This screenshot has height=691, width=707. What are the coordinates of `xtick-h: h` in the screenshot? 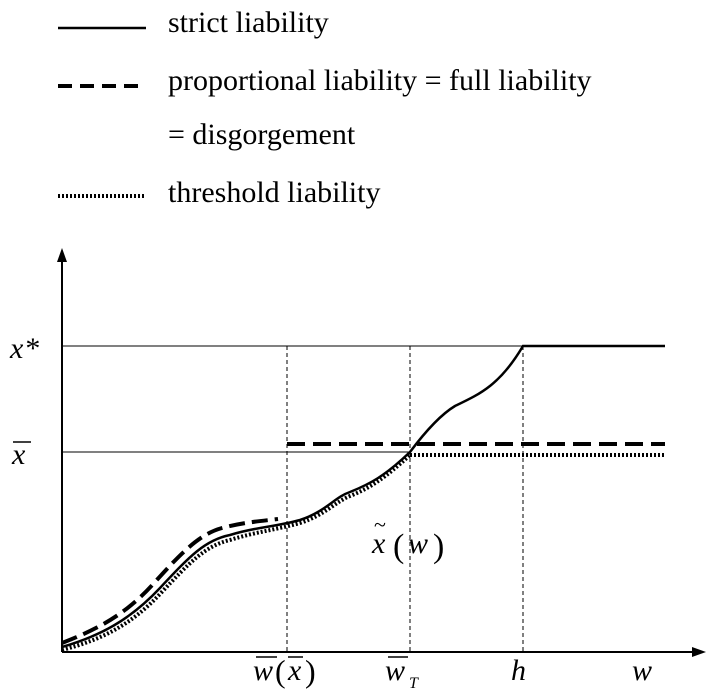 It's located at (518, 670).